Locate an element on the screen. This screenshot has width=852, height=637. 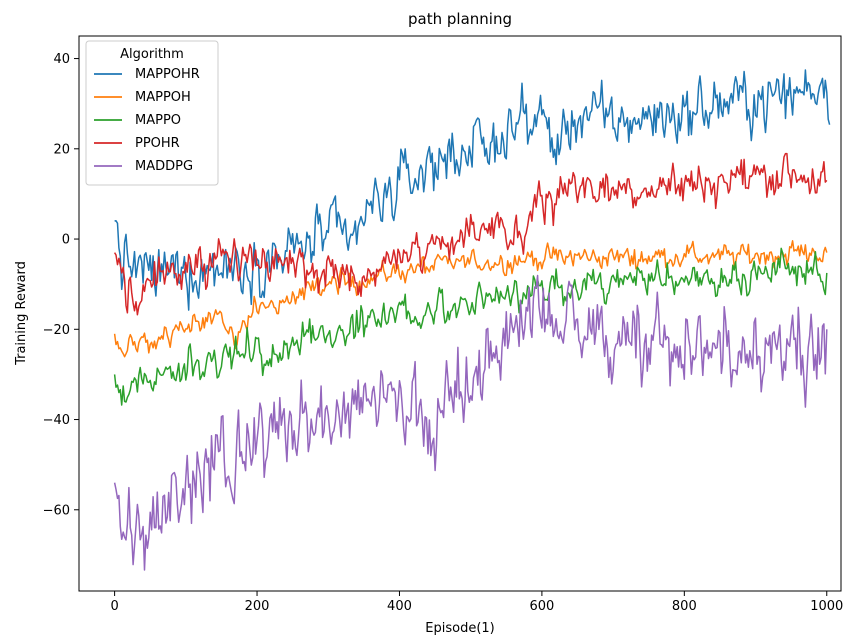
y-tick-label: −60 is located at coordinates (56, 510).